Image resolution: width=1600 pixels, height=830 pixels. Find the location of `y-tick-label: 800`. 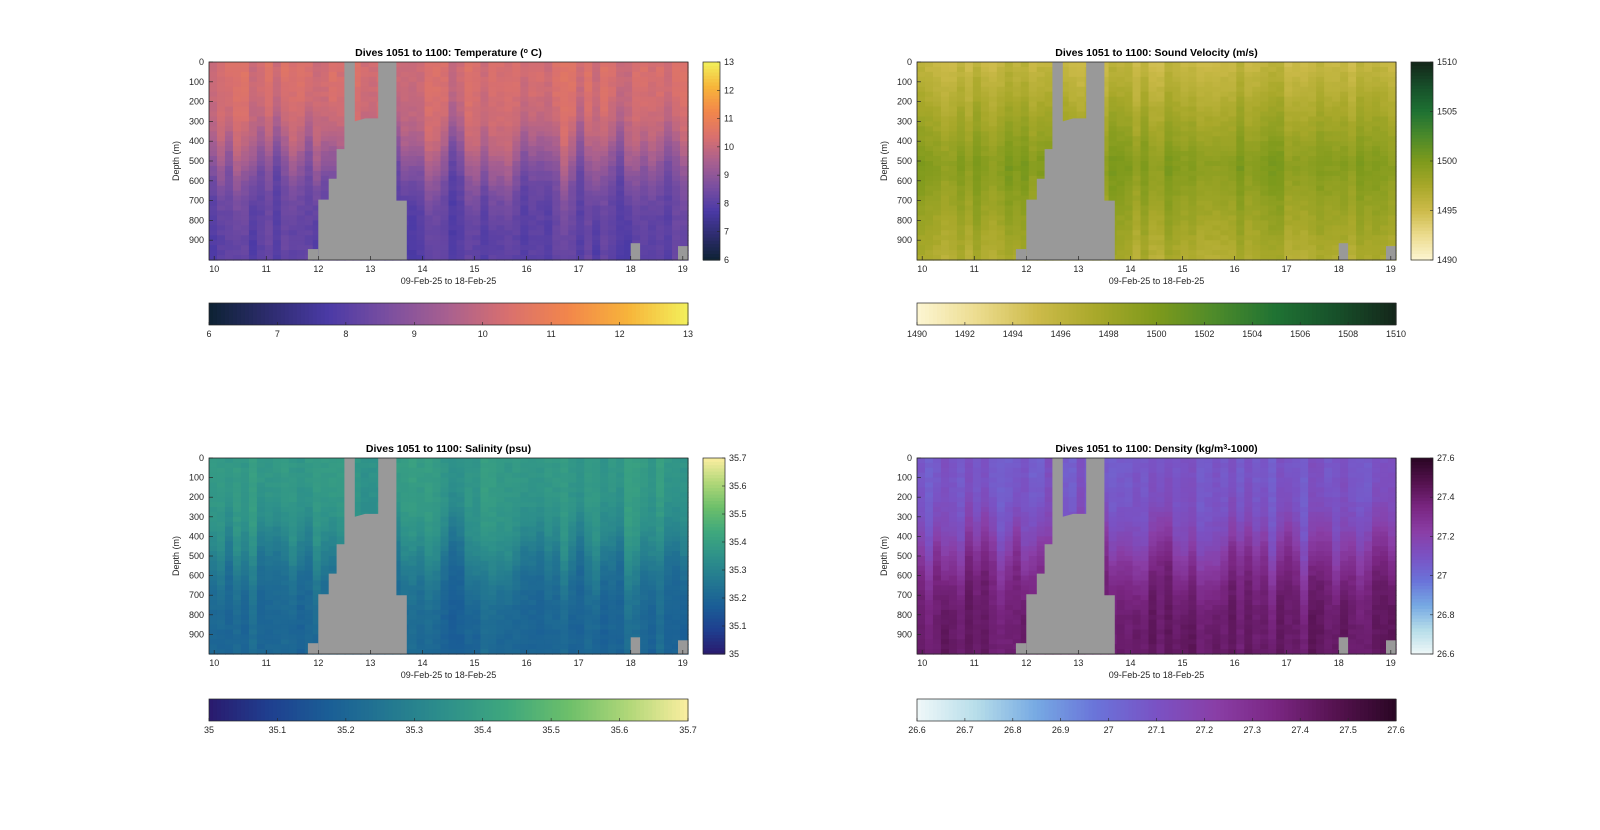

y-tick-label: 800 is located at coordinates (196, 220).